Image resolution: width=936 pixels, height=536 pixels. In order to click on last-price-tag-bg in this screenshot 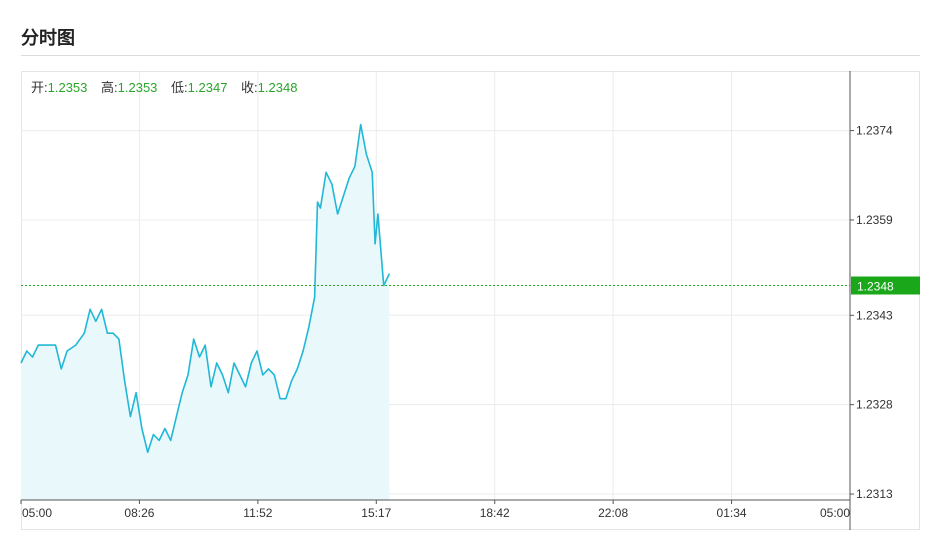, I will do `click(885, 285)`.